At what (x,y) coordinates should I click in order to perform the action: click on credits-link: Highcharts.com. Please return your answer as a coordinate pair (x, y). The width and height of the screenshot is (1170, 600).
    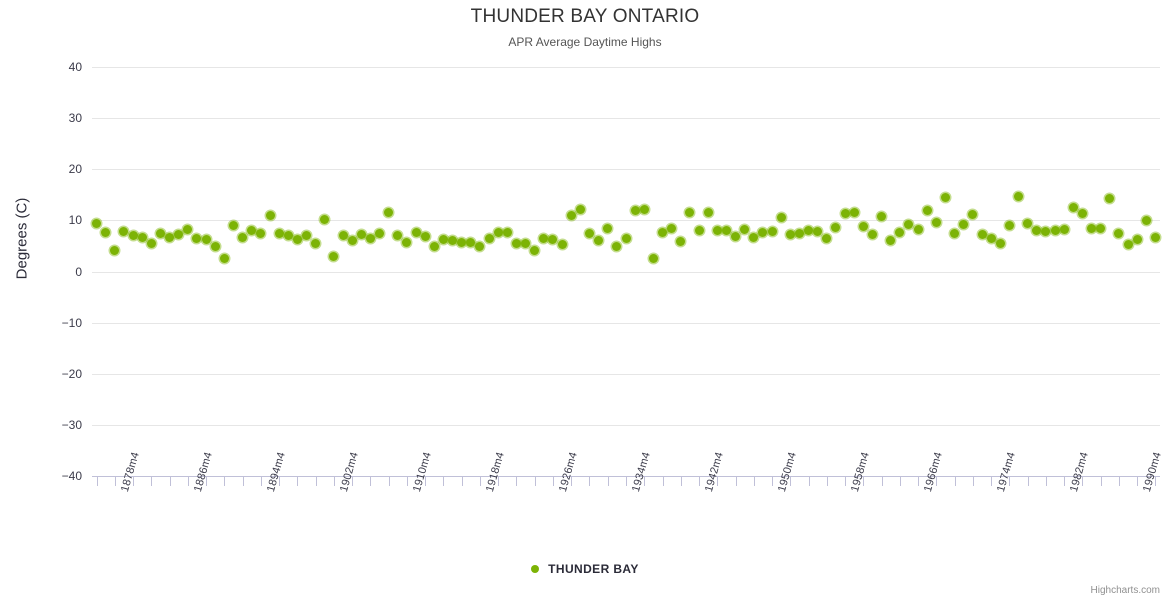
    Looking at the image, I should click on (1125, 590).